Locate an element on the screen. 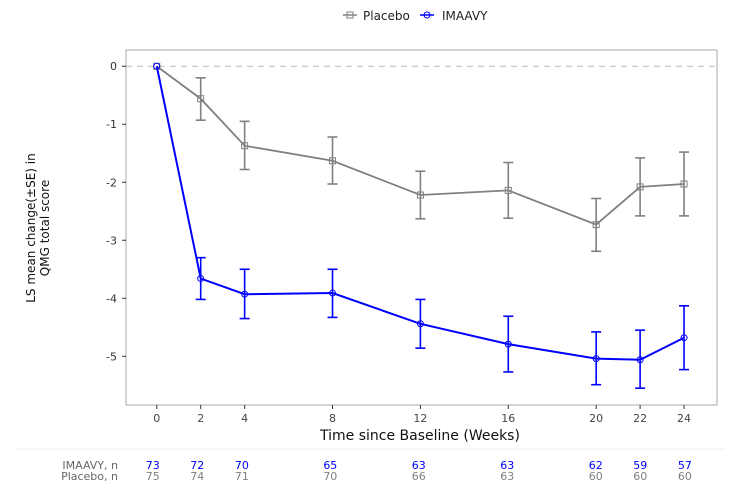 Image resolution: width=743 pixels, height=493 pixels. risk-table-count: 65 is located at coordinates (330, 465).